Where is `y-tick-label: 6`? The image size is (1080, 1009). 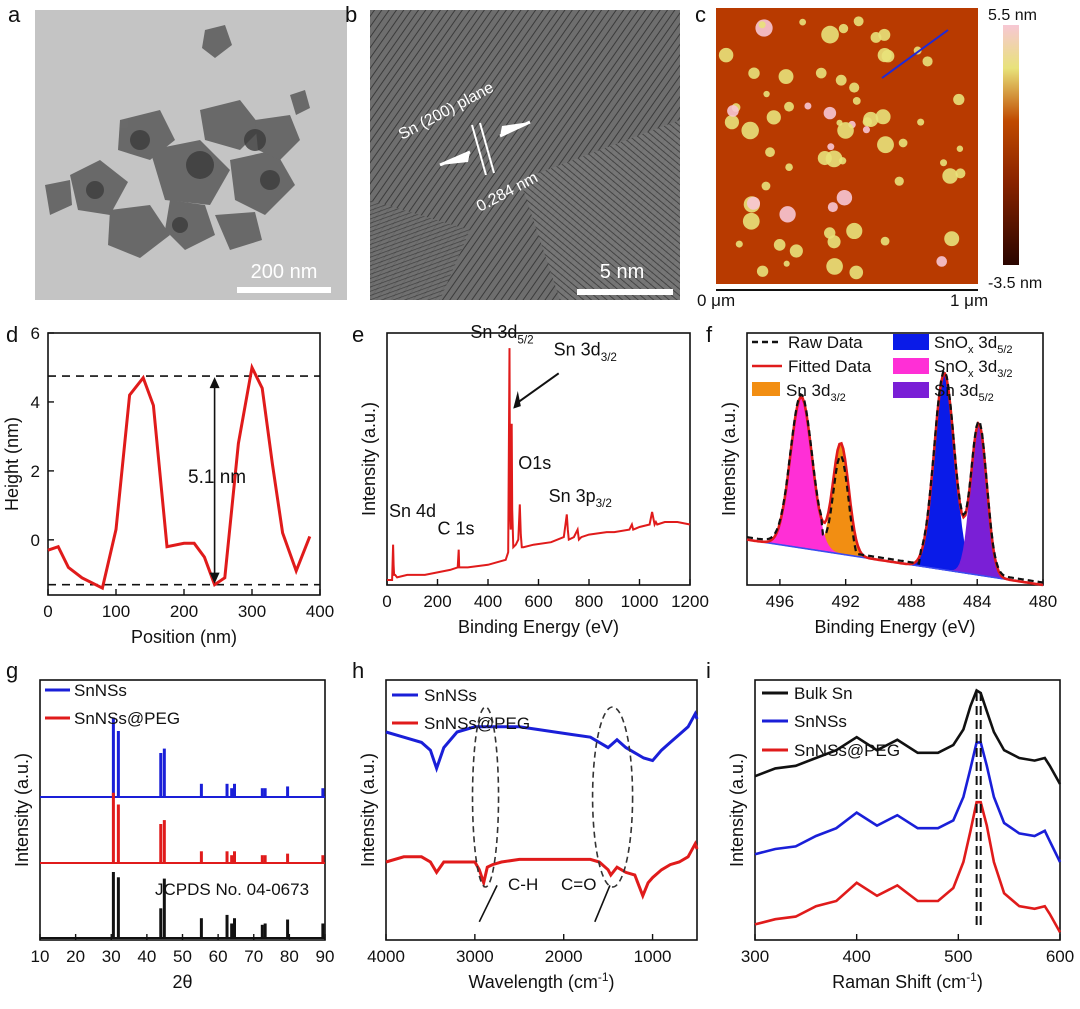
y-tick-label: 6 is located at coordinates (35, 333).